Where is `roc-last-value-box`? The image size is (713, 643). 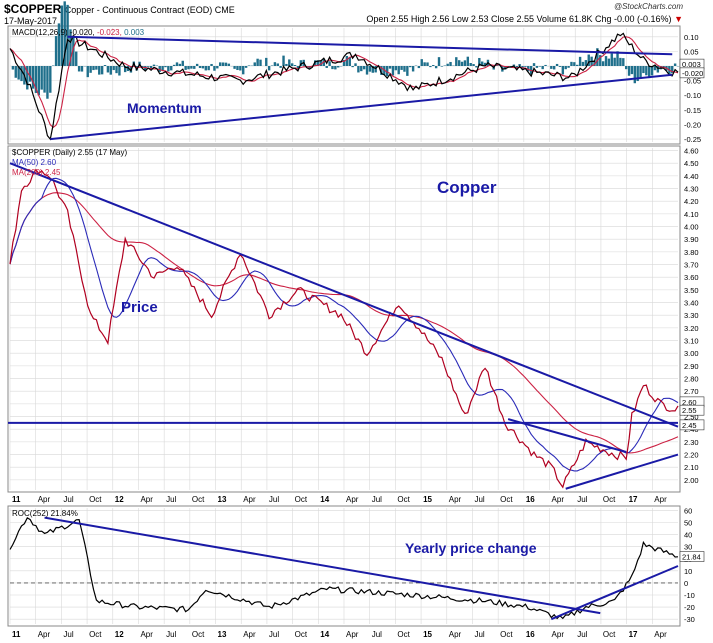 roc-last-value-box is located at coordinates (692, 556).